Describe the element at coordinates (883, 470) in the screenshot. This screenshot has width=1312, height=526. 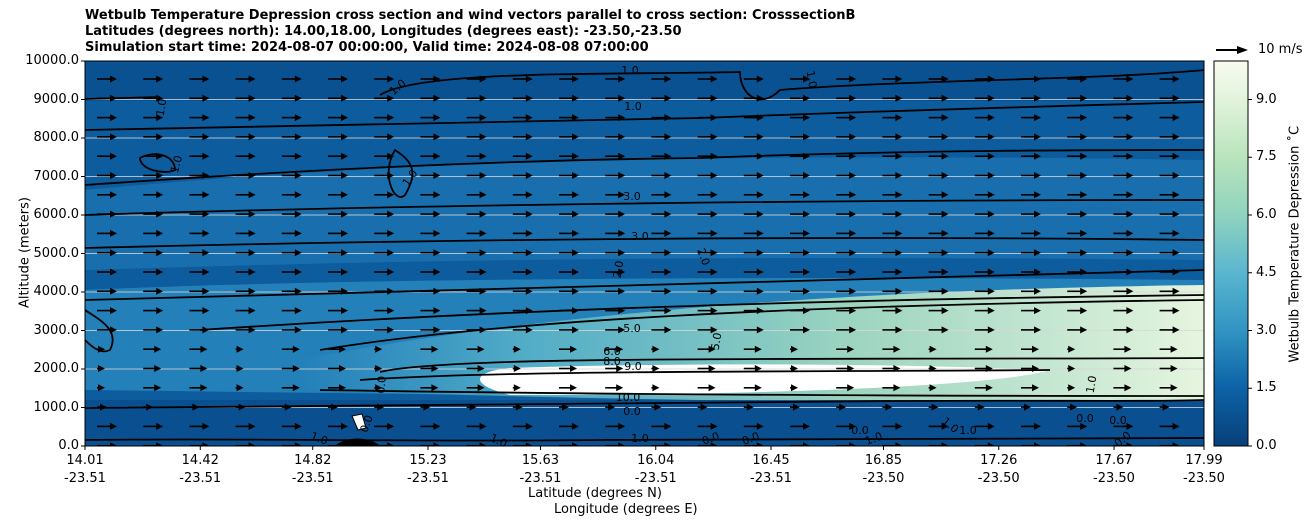
I see `x-tick-label: 16.85 -23.50` at that location.